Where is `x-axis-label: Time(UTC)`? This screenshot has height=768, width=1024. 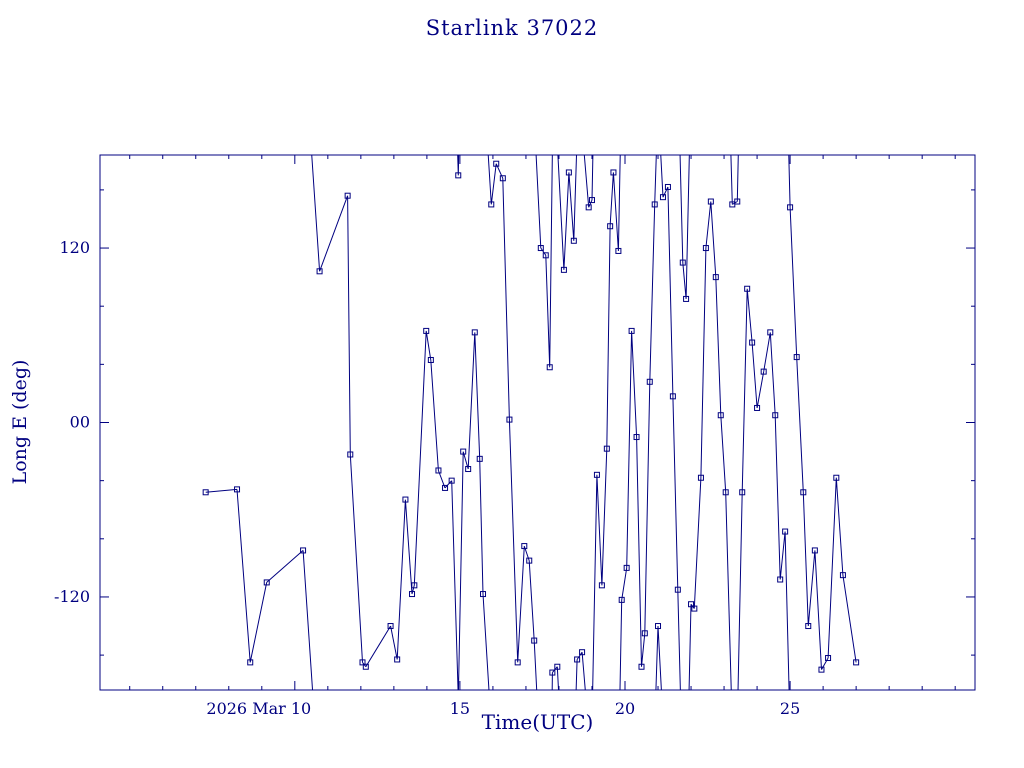 x-axis-label: Time(UTC) is located at coordinates (537, 722).